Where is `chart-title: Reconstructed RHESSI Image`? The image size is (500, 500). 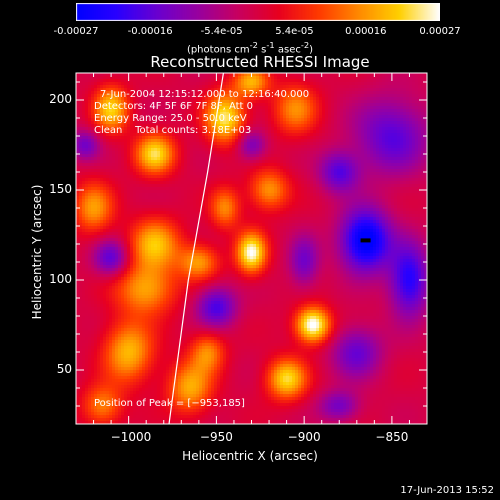
chart-title: Reconstructed RHESSI Image is located at coordinates (260, 62).